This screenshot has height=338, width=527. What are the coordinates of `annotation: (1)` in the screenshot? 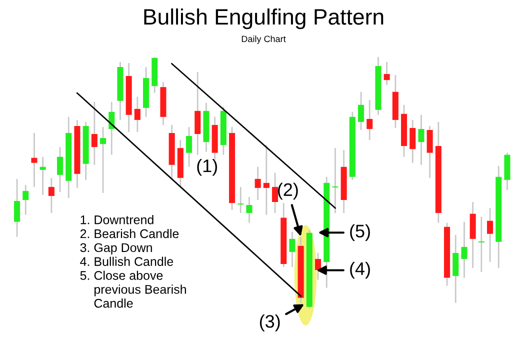 It's located at (207, 167).